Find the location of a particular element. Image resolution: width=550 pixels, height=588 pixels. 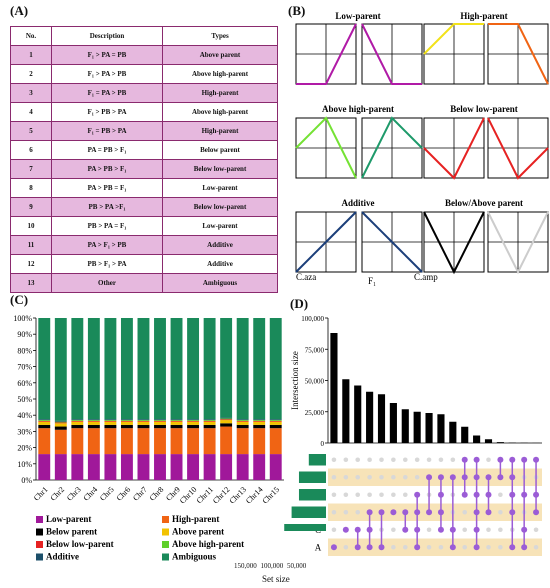

pattern-x-label: C.aza is located at coordinates (306, 277).